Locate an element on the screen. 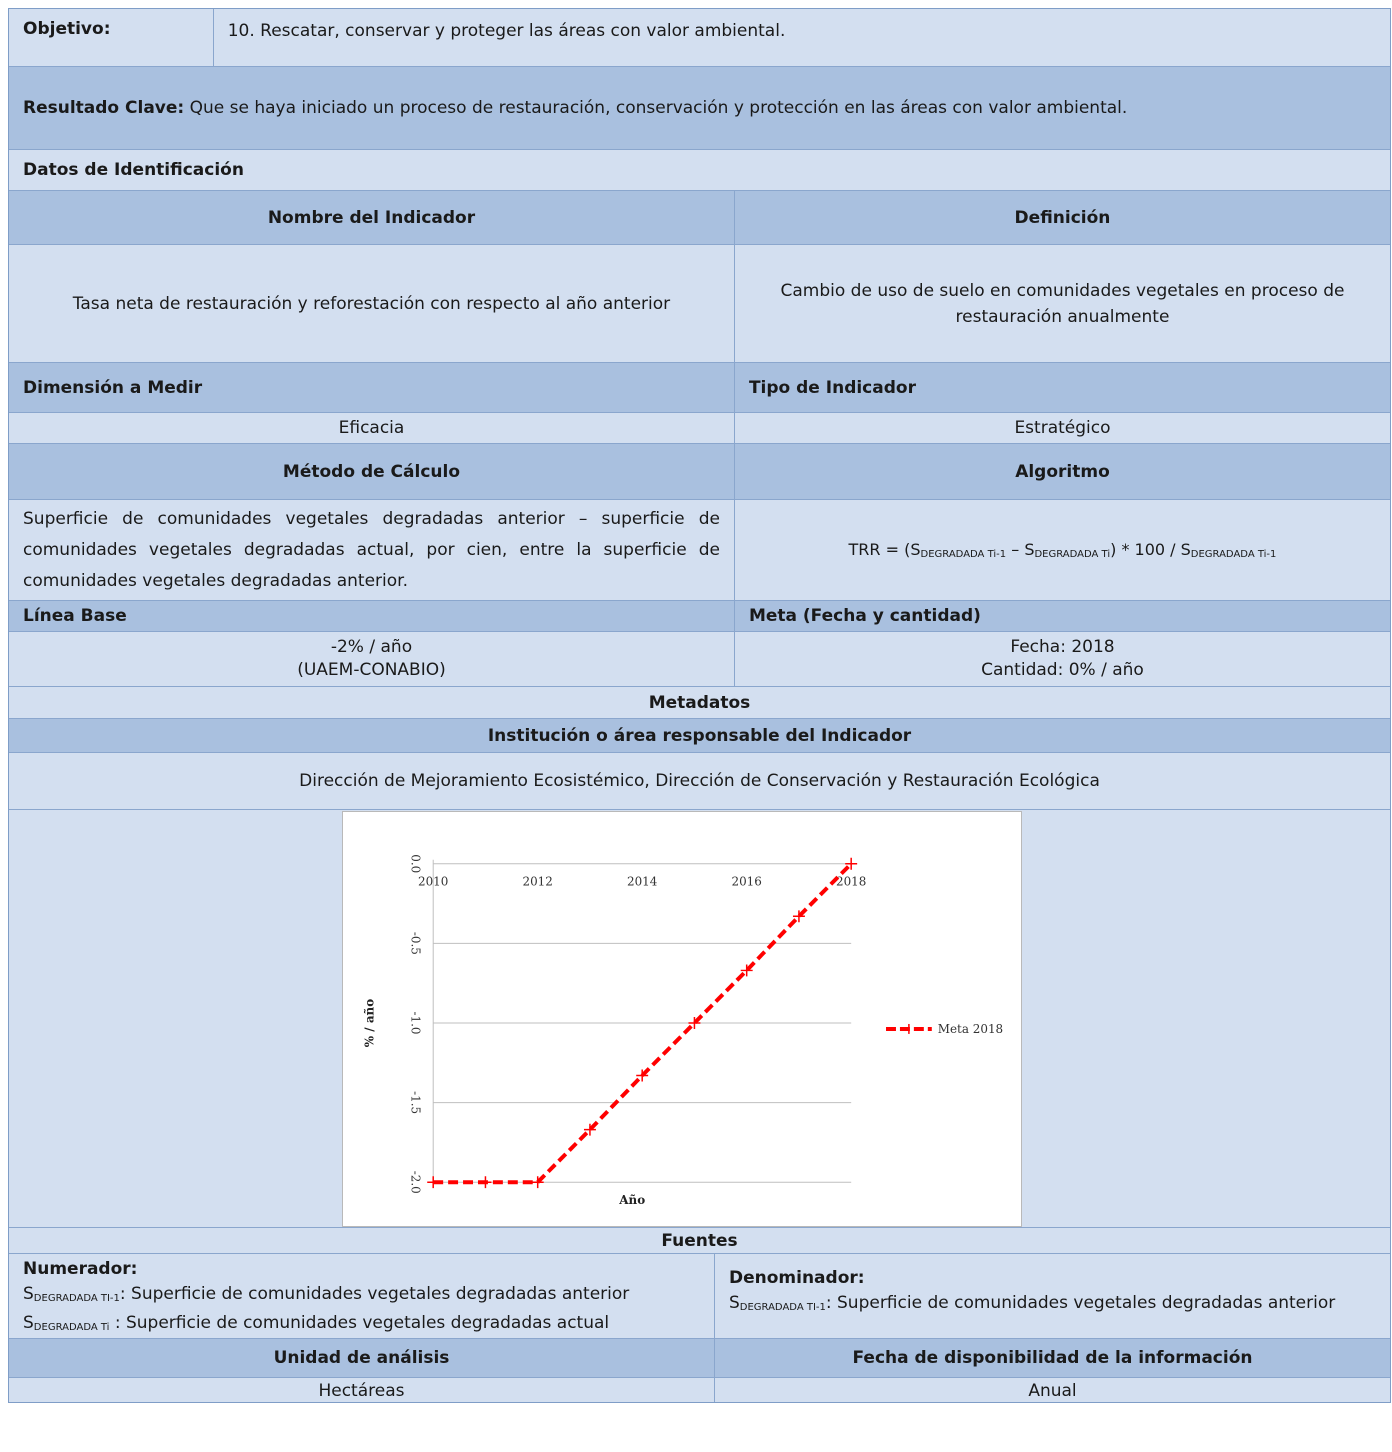 The image size is (1392, 1452). x-tick-label: 2012 is located at coordinates (537, 881).